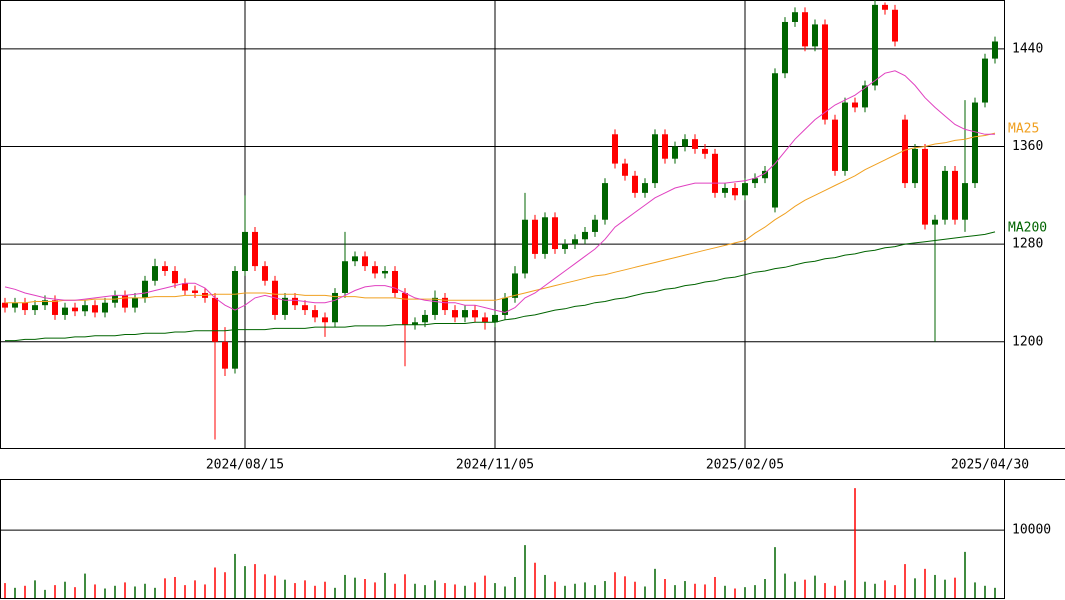  What do you see at coordinates (1027, 244) in the screenshot?
I see `y-tick-label: 1280` at bounding box center [1027, 244].